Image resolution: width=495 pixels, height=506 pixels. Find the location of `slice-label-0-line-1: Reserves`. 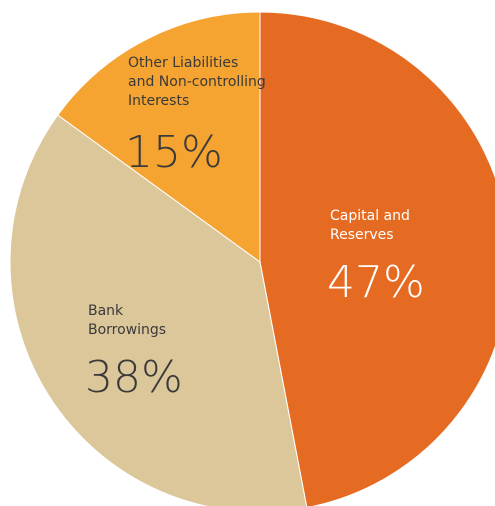

slice-label-0-line-1: Reserves is located at coordinates (362, 235).